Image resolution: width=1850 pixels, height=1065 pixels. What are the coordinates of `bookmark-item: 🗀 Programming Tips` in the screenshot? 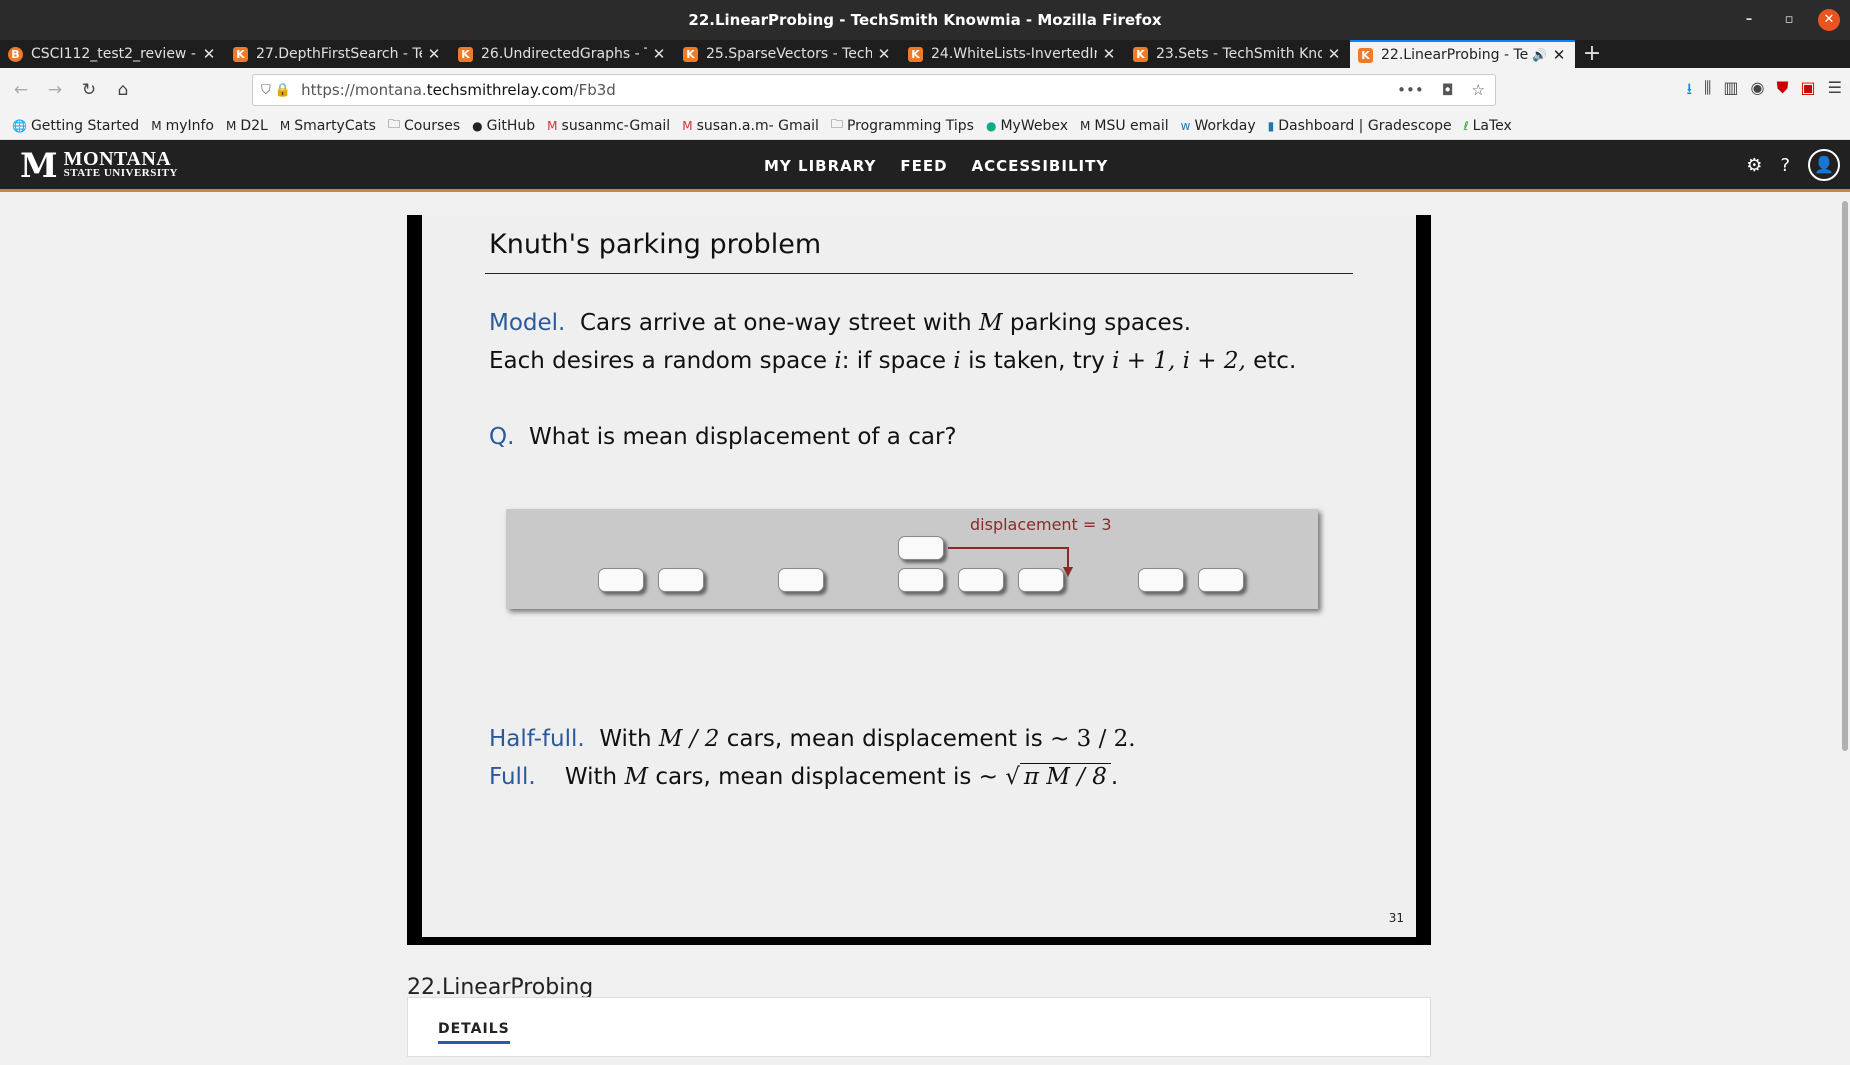 It's located at (902, 125).